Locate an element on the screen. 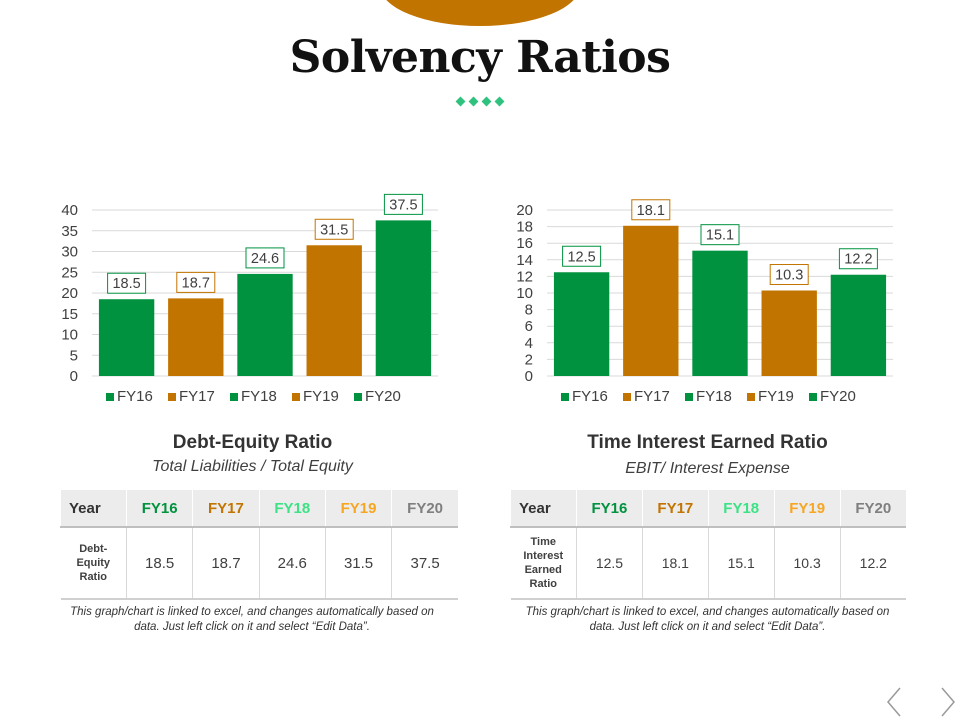 This screenshot has height=720, width=960. value-fy20: 37.5 is located at coordinates (424, 563).